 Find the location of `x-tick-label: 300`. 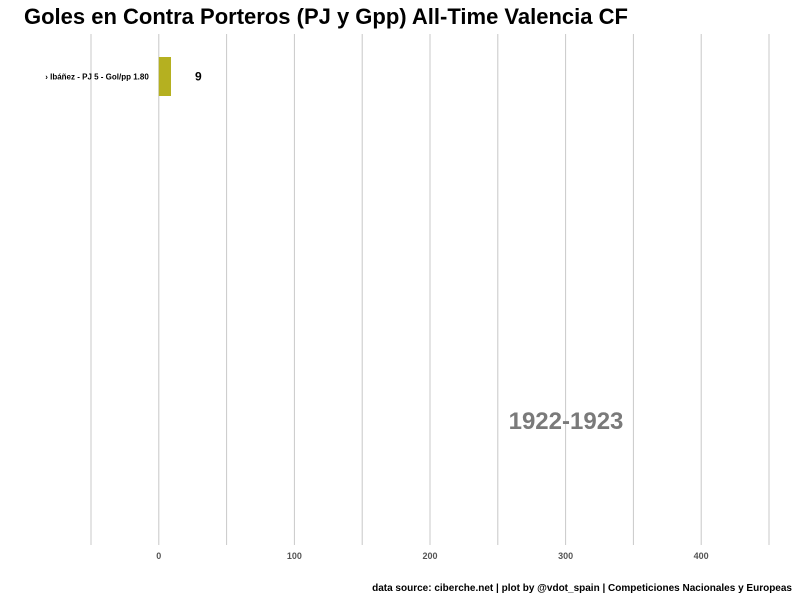

x-tick-label: 300 is located at coordinates (565, 556).